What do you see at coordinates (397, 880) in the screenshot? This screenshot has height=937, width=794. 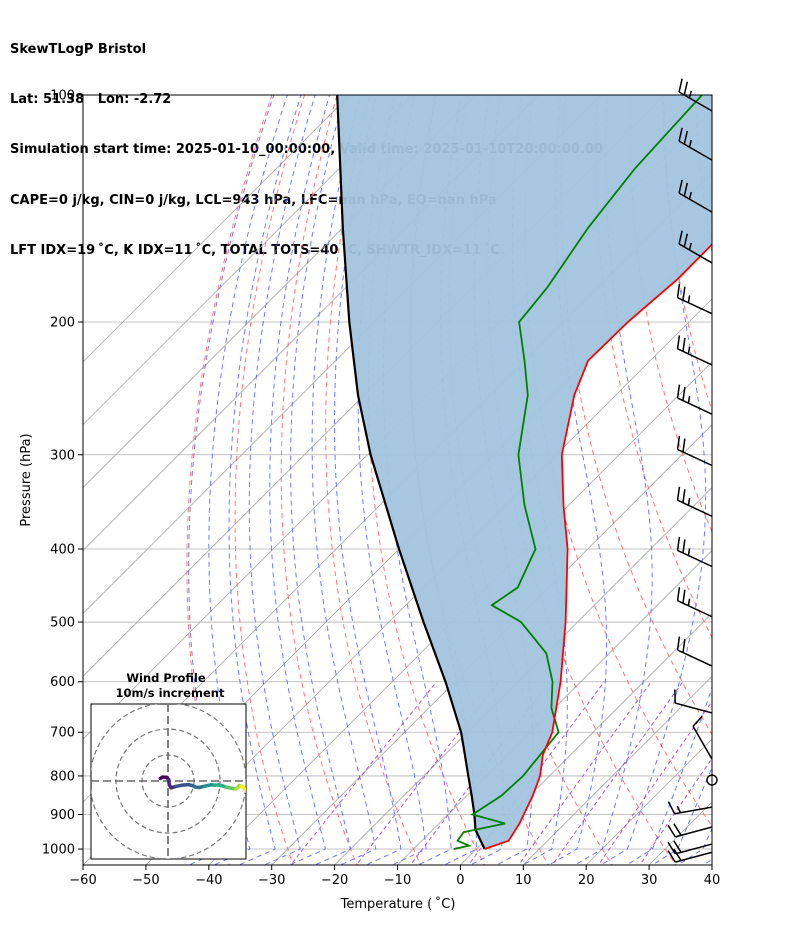 I see `x-tick-label: −10` at bounding box center [397, 880].